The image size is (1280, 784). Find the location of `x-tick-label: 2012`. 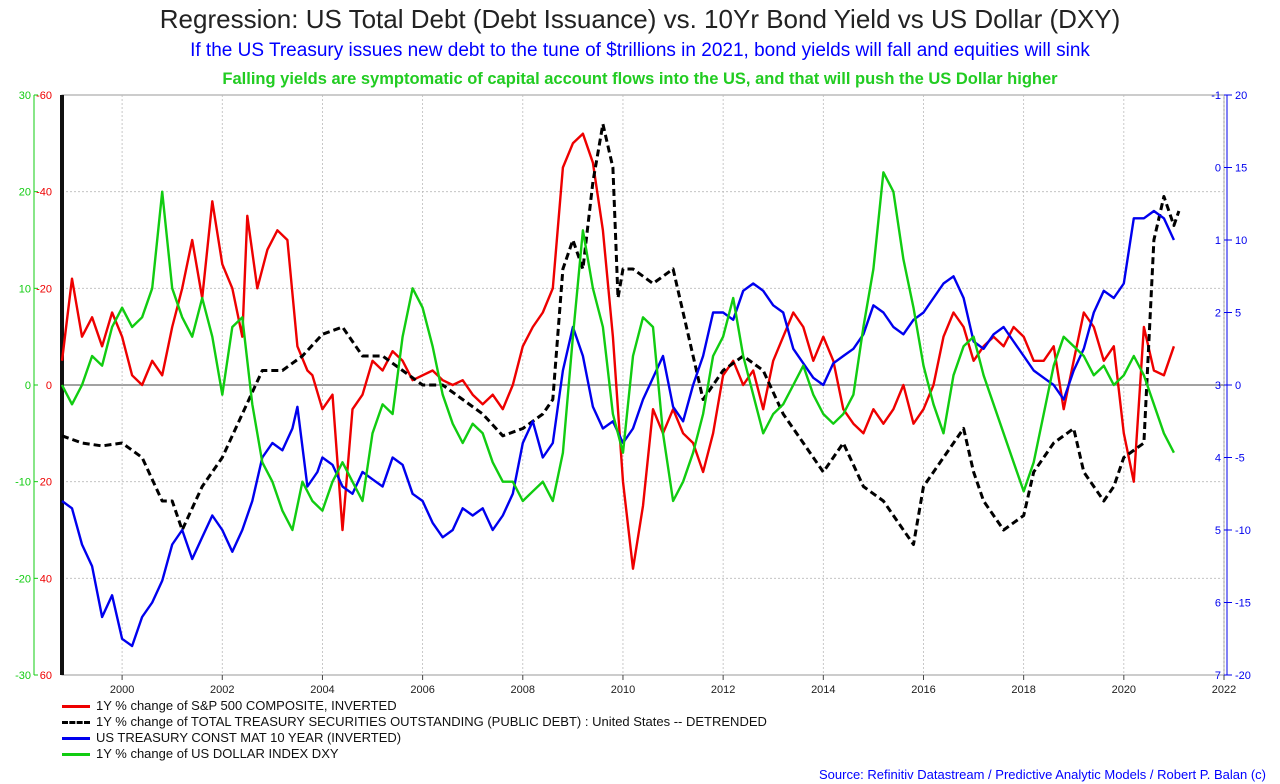

x-tick-label: 2012 is located at coordinates (723, 690).